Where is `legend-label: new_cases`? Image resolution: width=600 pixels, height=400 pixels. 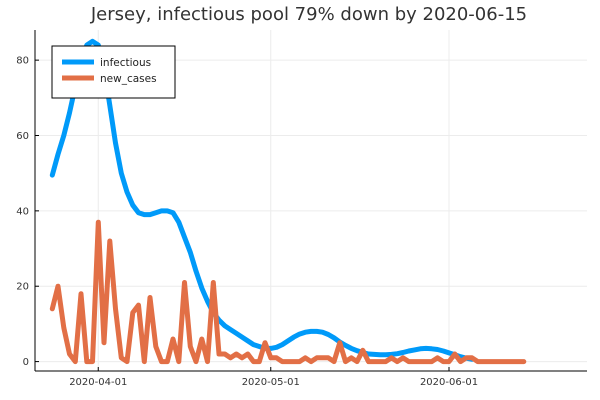 legend-label: new_cases is located at coordinates (128, 79).